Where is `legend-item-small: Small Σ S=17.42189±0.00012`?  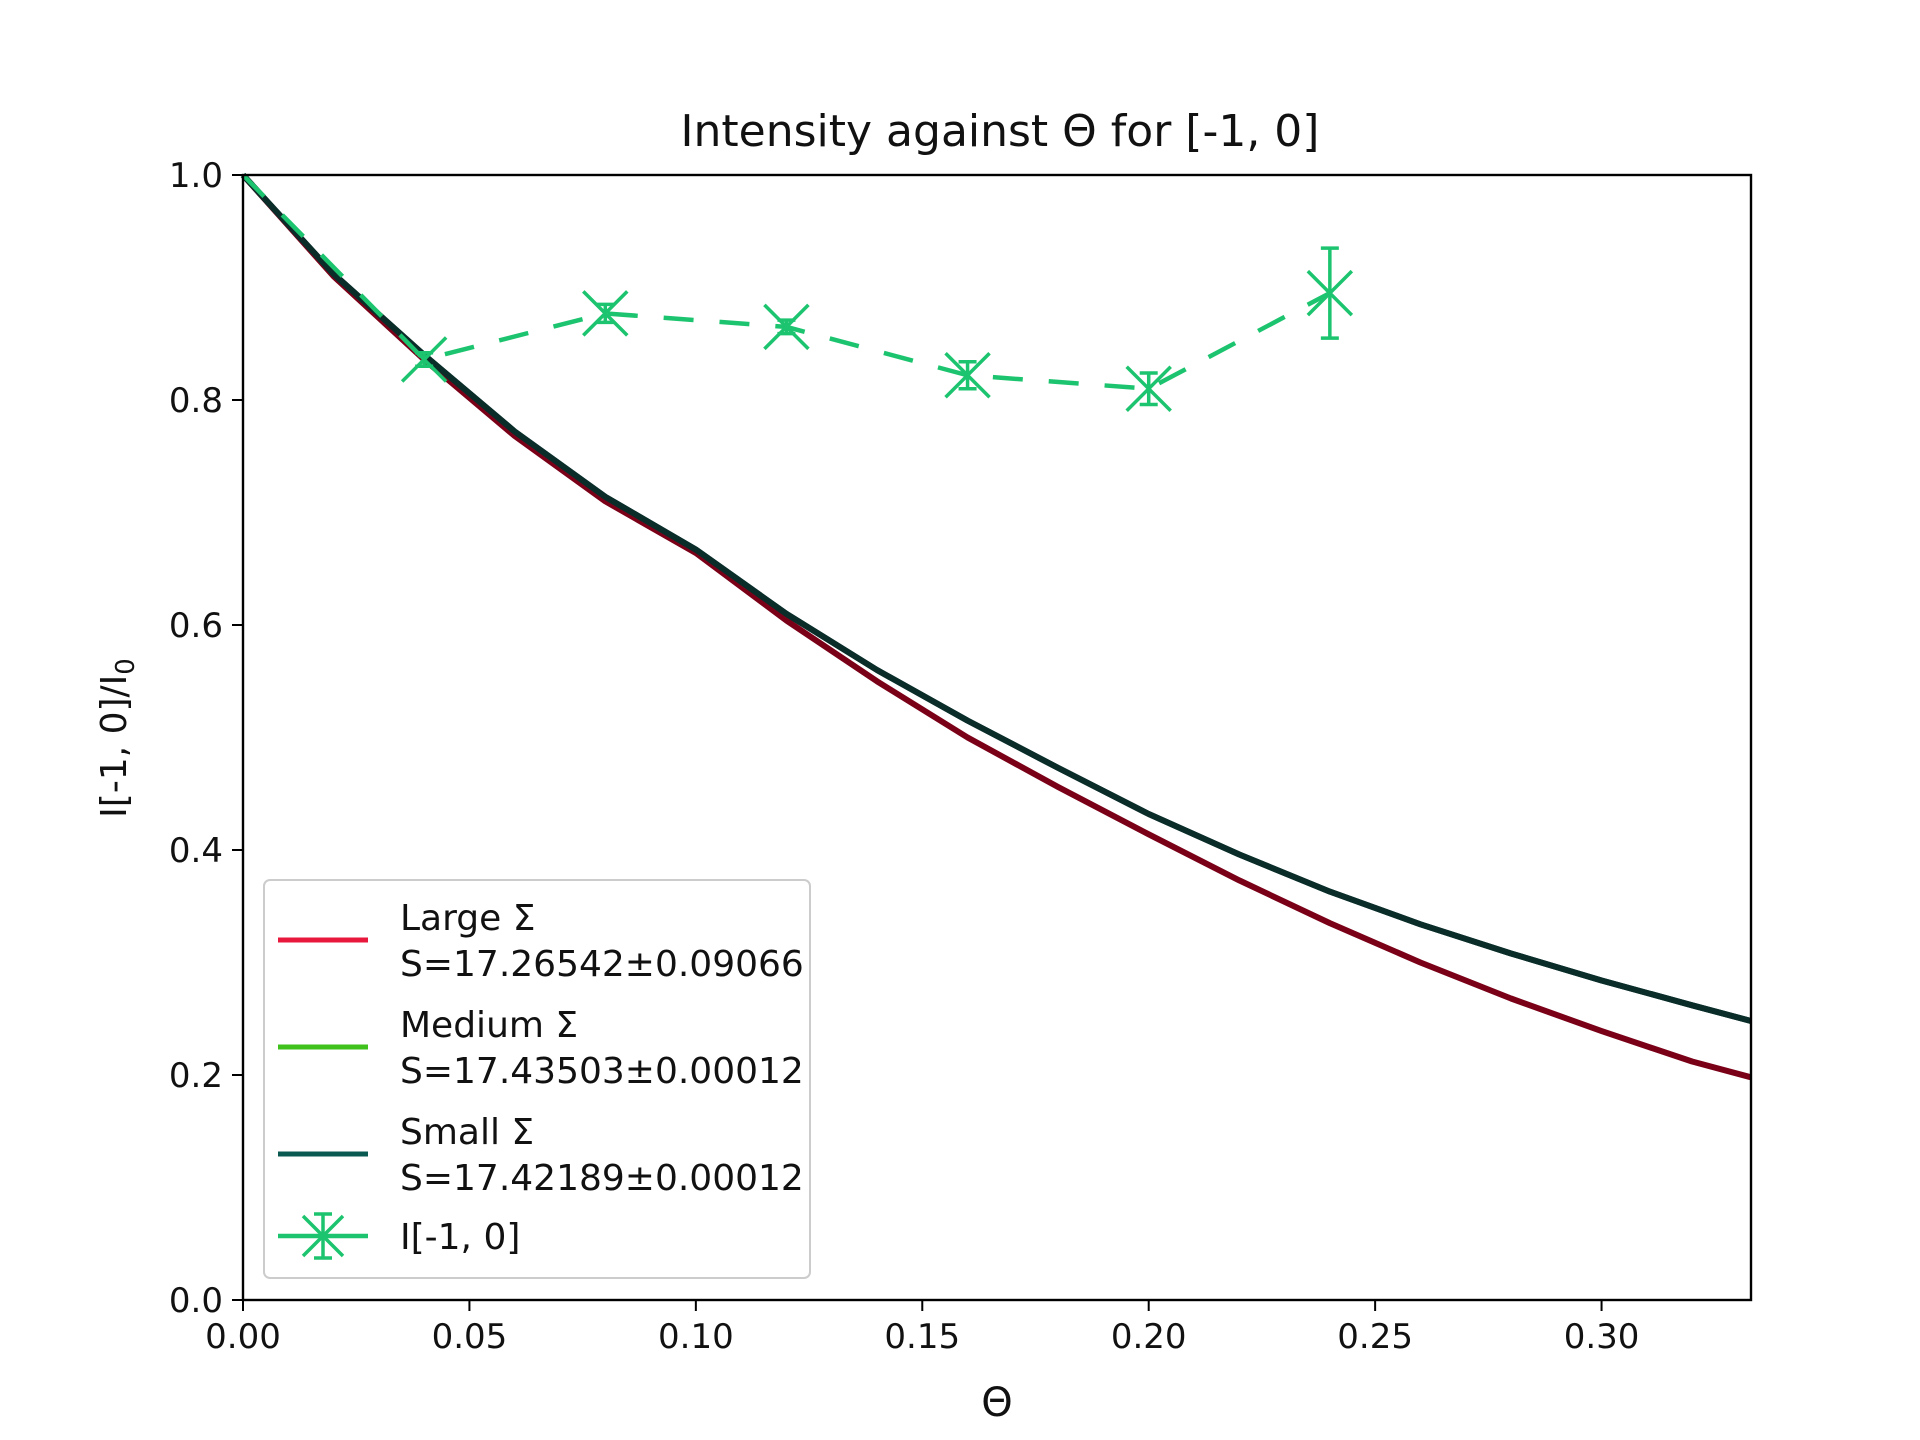 legend-item-small: Small Σ S=17.42189±0.00012 is located at coordinates (541, 1155).